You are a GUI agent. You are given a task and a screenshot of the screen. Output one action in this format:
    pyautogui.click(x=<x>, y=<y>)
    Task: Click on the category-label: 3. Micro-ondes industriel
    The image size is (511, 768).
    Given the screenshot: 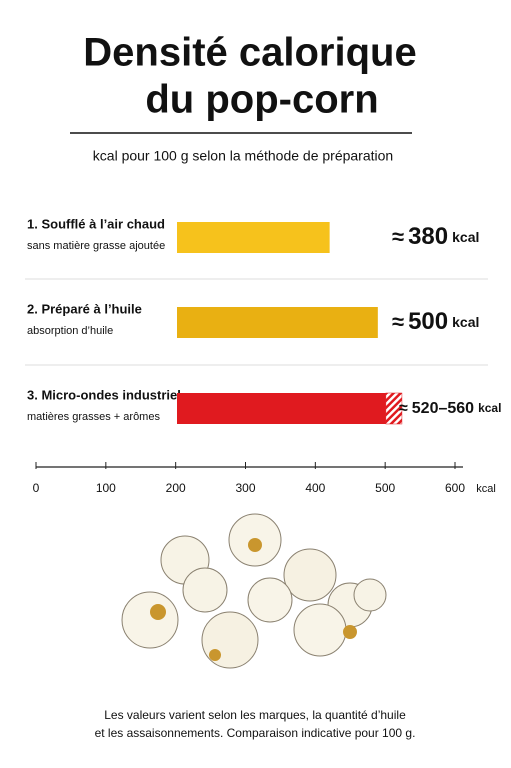 What is the action you would take?
    pyautogui.click(x=104, y=394)
    